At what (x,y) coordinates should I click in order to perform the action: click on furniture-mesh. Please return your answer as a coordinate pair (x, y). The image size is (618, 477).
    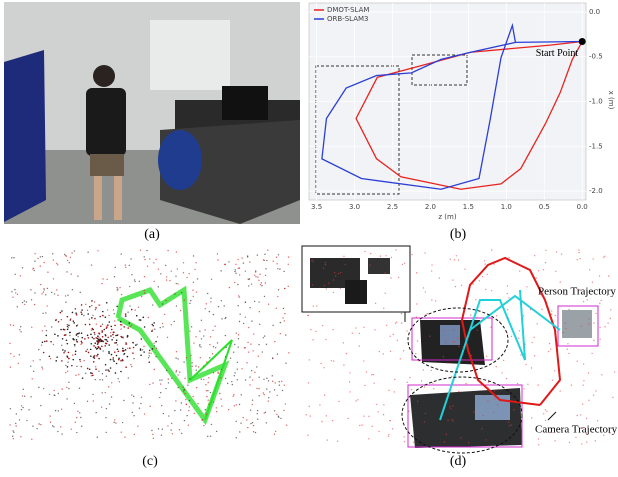
    Looking at the image, I should click on (492, 407).